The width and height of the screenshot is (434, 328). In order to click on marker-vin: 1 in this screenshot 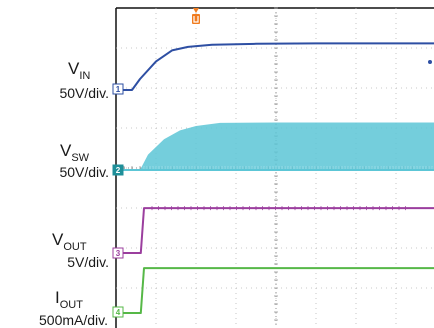, I will do `click(118, 89)`.